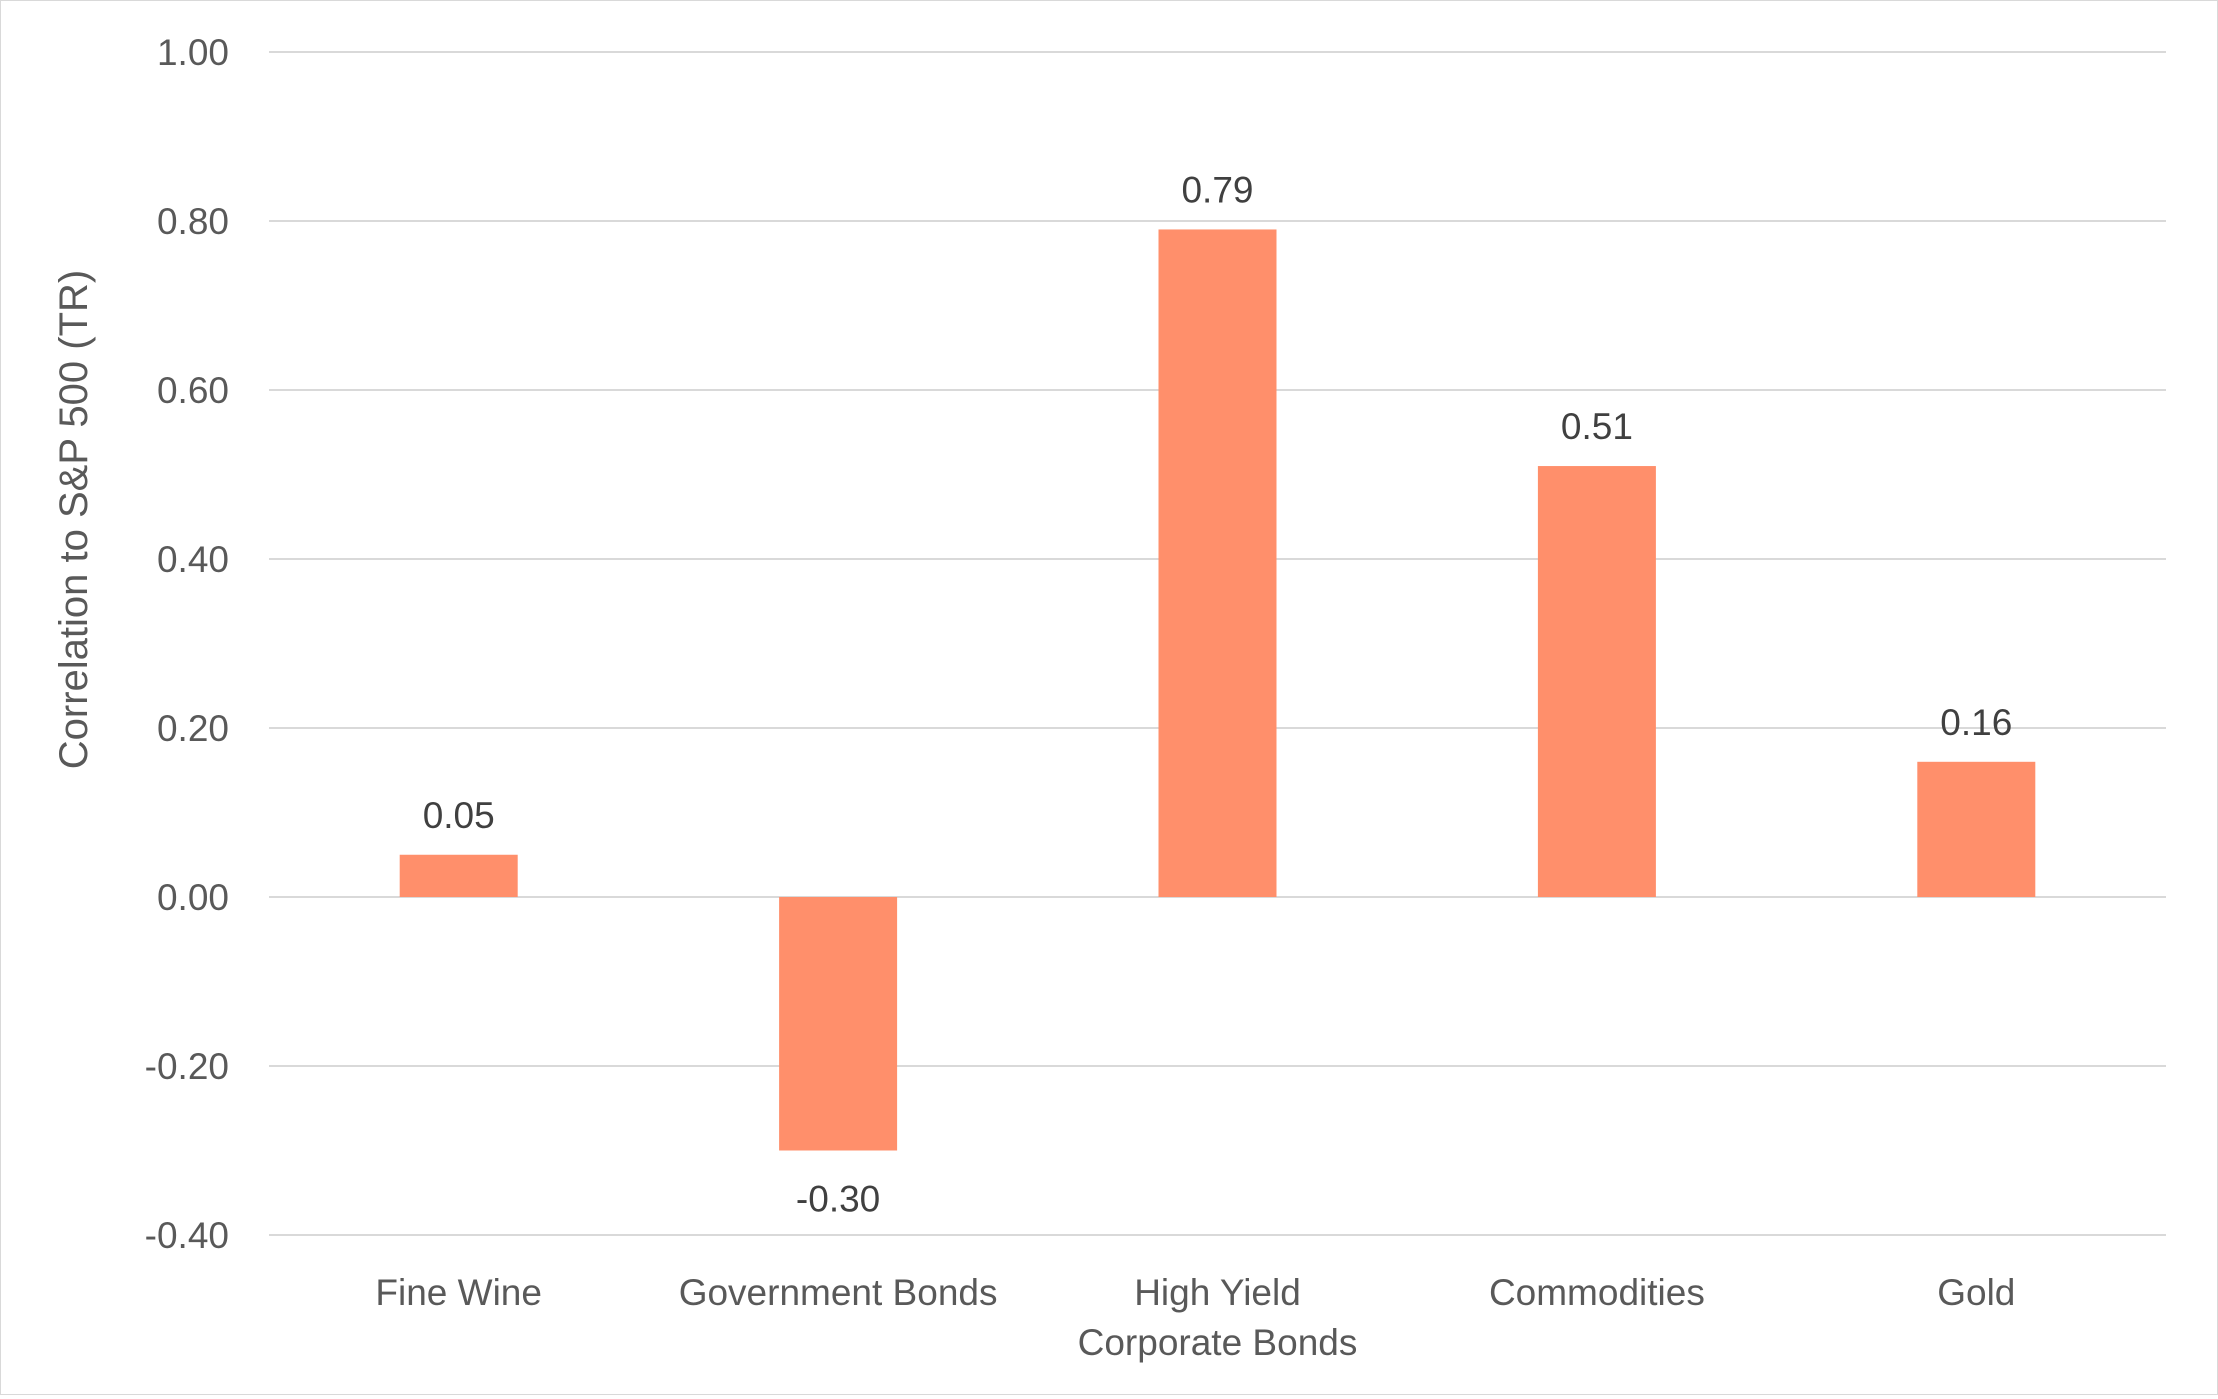 This screenshot has width=2218, height=1399. I want to click on x-tick-label: Government Bonds, so click(838, 1292).